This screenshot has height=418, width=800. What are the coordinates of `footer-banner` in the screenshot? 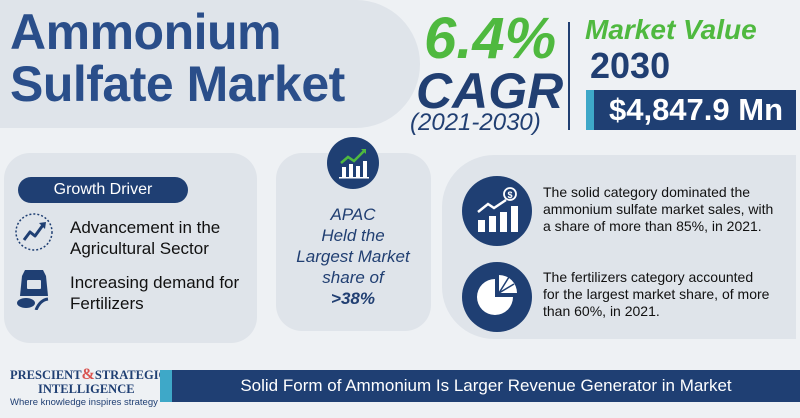 It's located at (480, 386).